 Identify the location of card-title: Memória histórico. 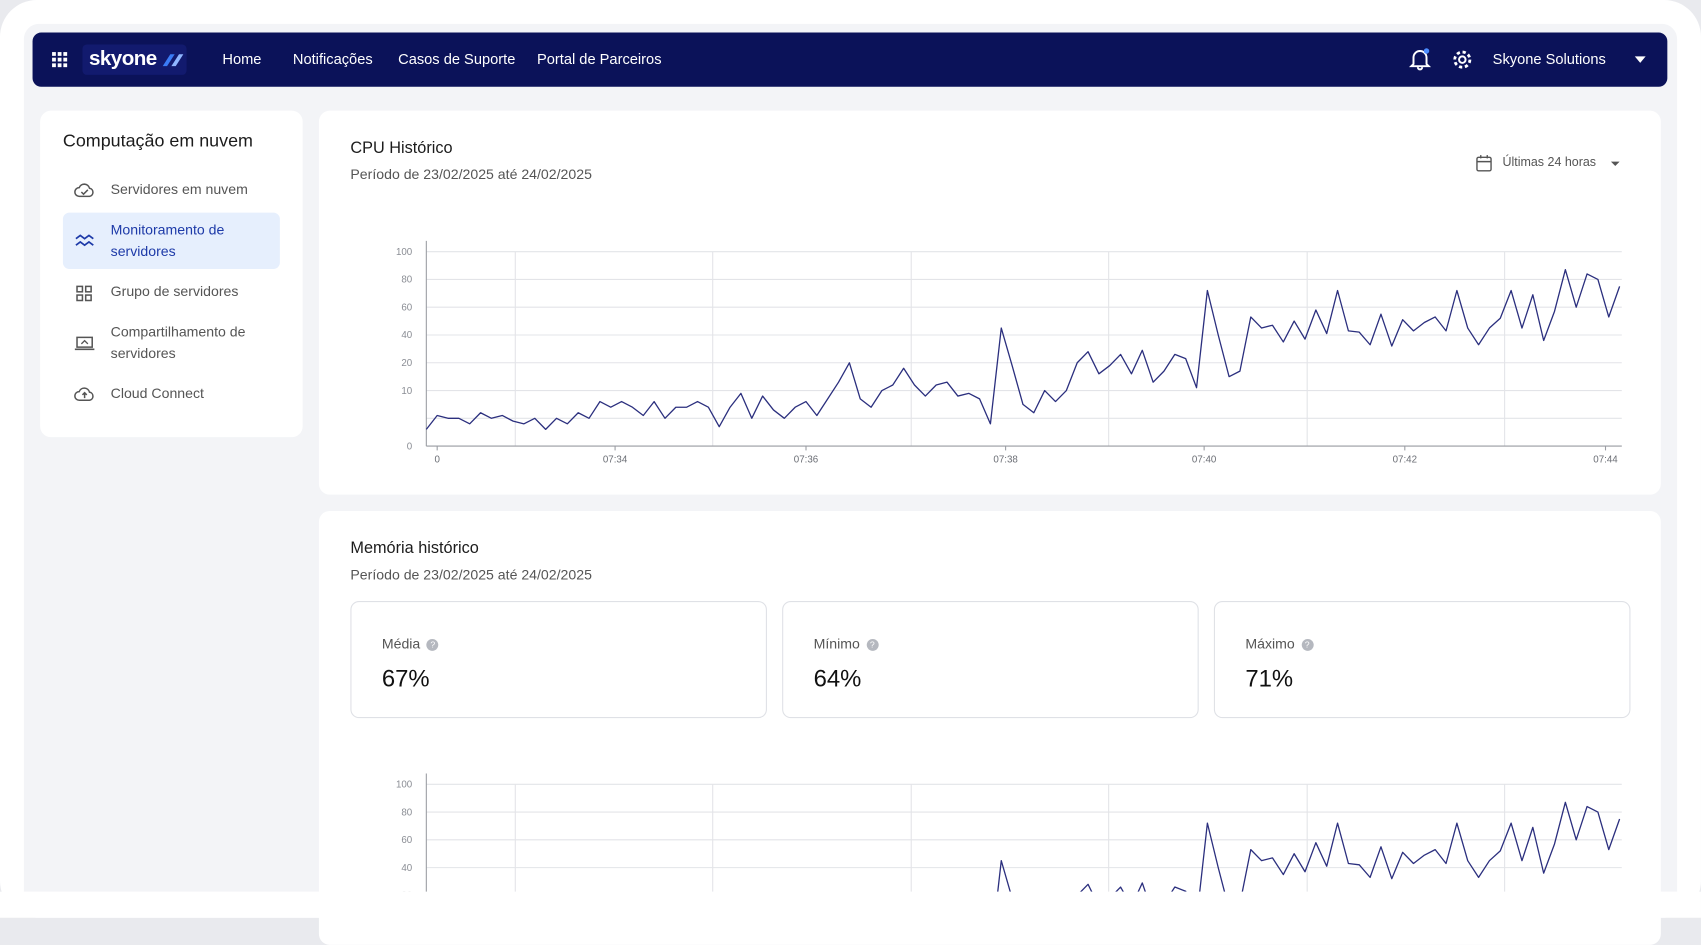
(414, 548).